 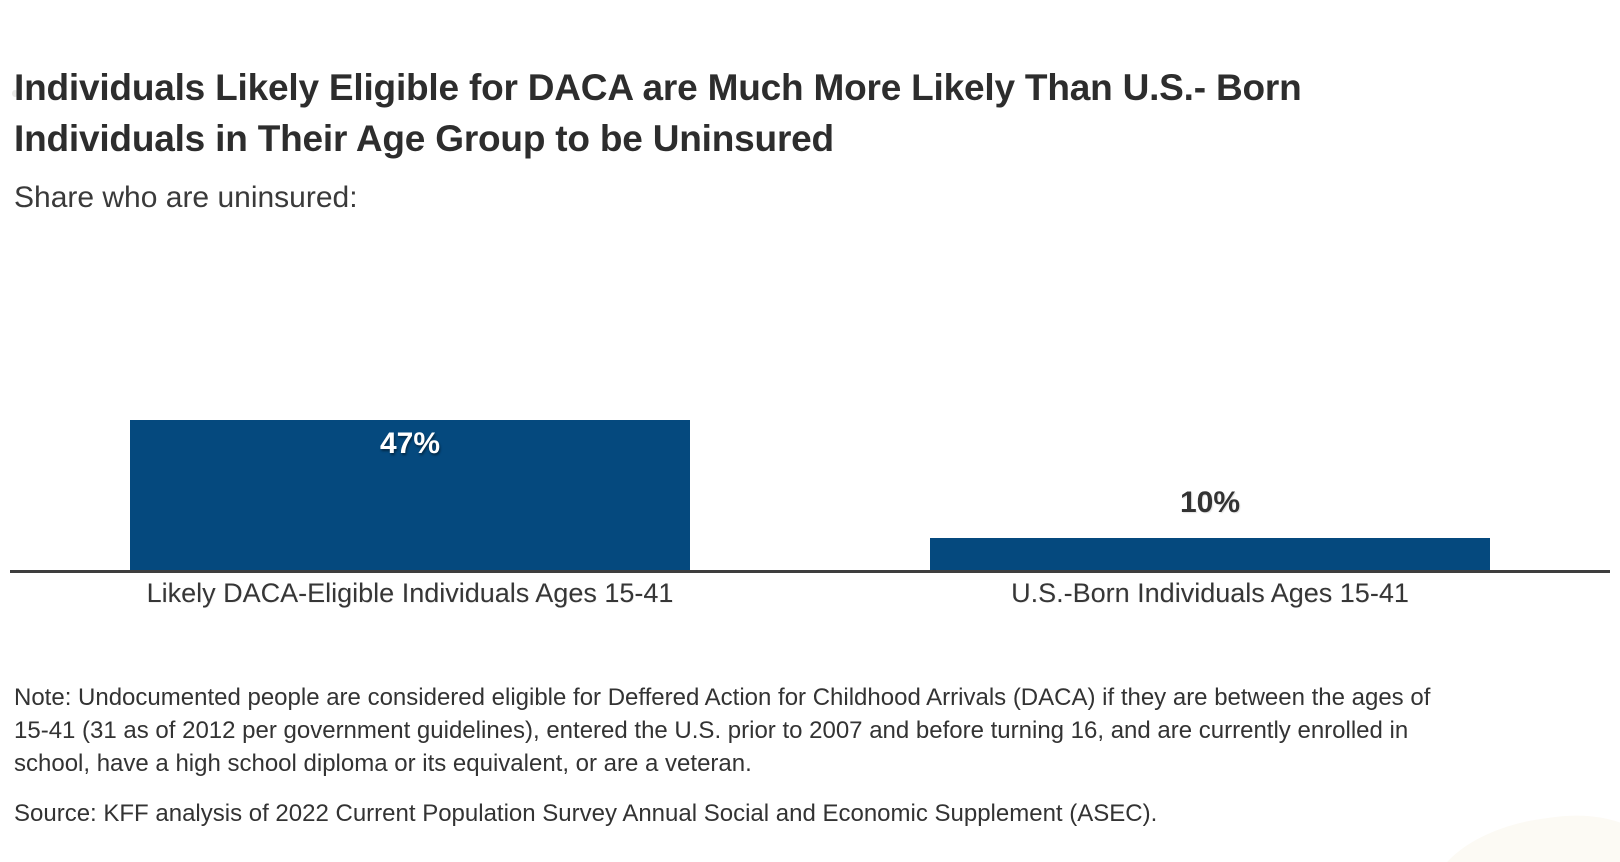 I want to click on bar-1: 10%, so click(x=1210, y=528).